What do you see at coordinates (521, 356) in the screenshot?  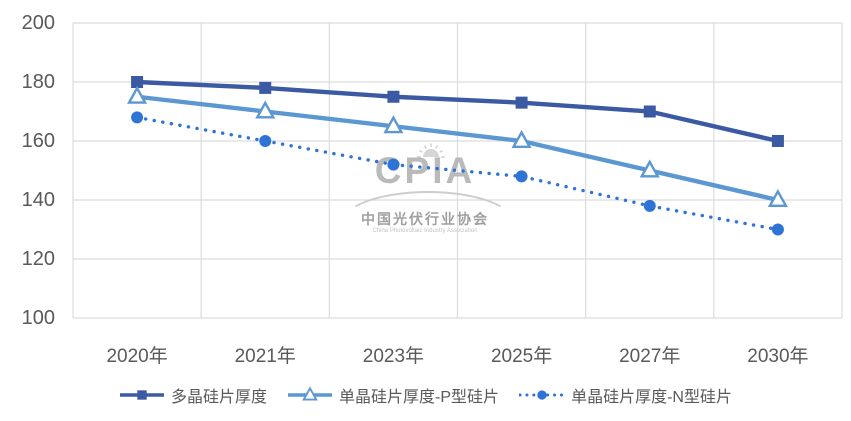 I see `x-tick-label: 2025年` at bounding box center [521, 356].